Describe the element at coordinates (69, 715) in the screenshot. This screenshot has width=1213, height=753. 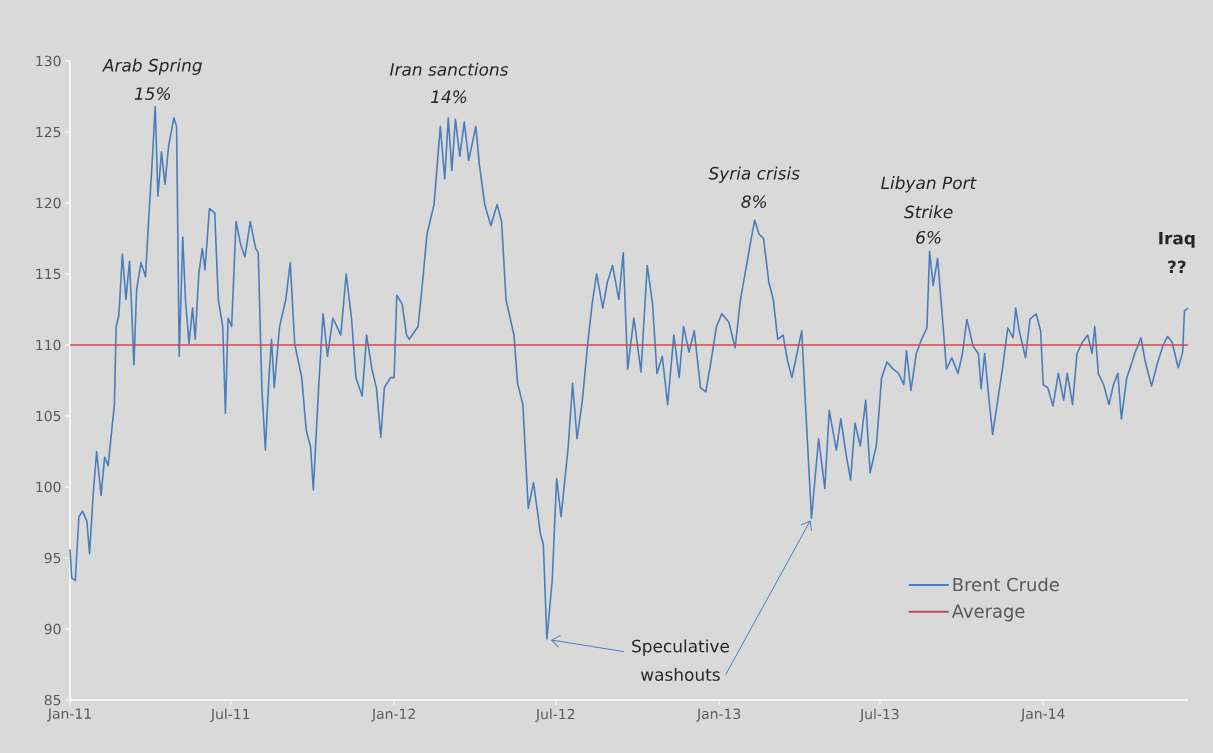
I see `x-tick-label: Jan-11` at that location.